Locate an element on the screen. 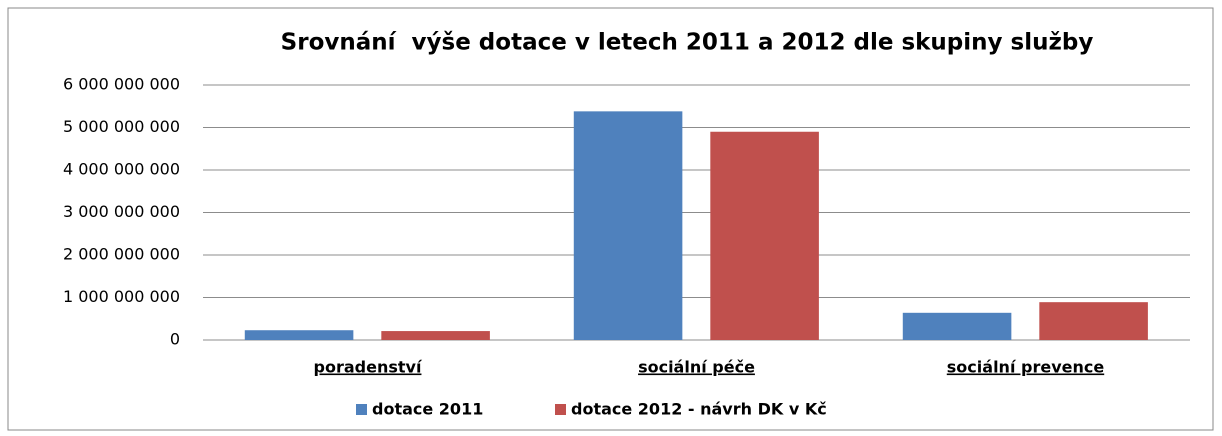  x-tick-label: sociální péče is located at coordinates (696, 367).